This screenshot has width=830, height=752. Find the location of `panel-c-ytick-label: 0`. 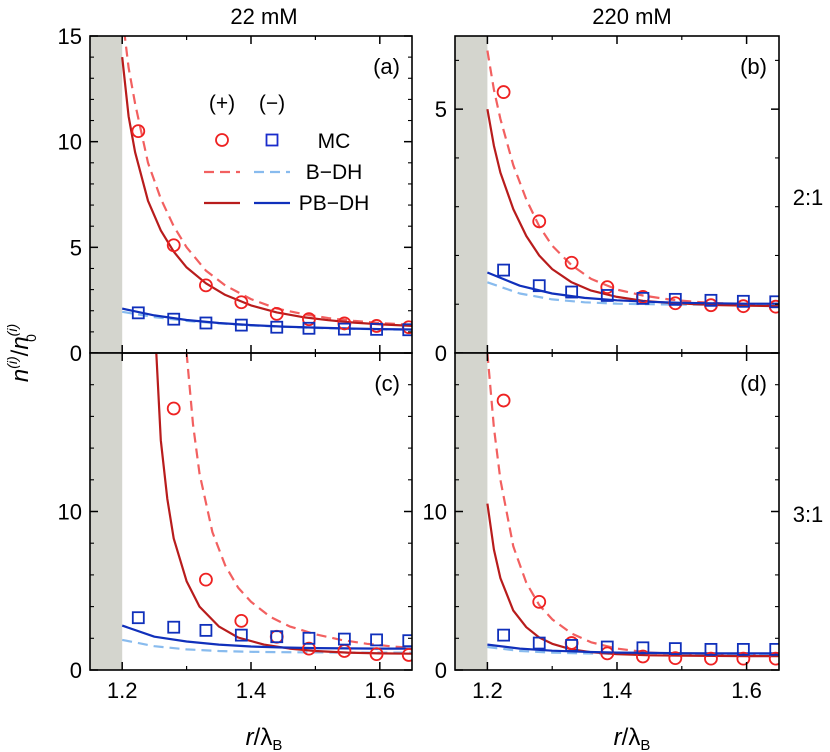

panel-c-ytick-label: 0 is located at coordinates (76, 670).